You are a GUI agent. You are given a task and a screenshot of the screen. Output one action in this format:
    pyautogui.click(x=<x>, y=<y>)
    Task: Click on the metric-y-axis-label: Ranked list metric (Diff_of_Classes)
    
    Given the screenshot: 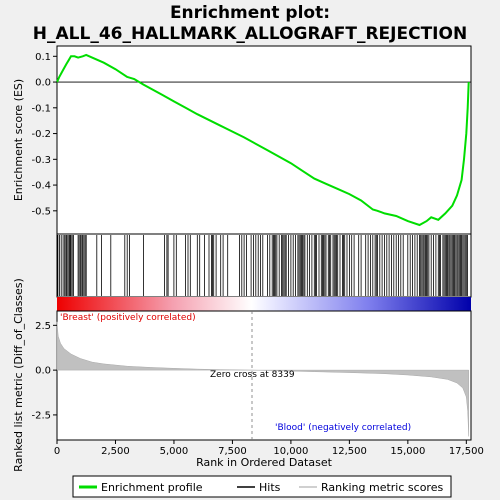 What is the action you would take?
    pyautogui.click(x=18, y=375)
    